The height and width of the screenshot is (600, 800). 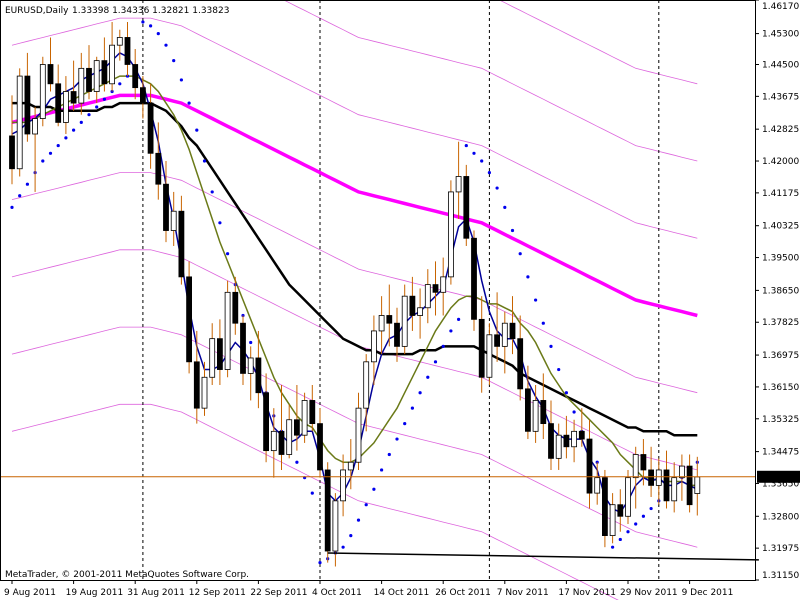 I want to click on x-tick-label: 26 Oct 2011, so click(x=463, y=593).